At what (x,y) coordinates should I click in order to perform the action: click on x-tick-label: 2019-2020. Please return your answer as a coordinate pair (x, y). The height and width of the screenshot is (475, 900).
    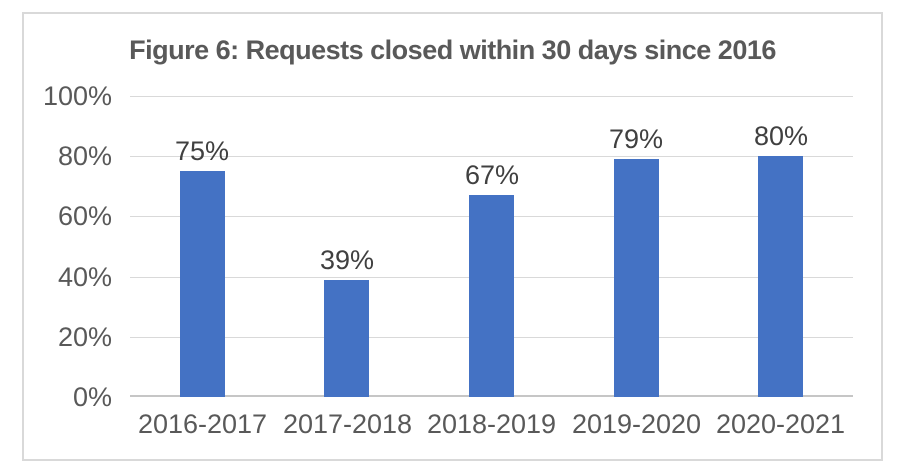
    Looking at the image, I should click on (636, 424).